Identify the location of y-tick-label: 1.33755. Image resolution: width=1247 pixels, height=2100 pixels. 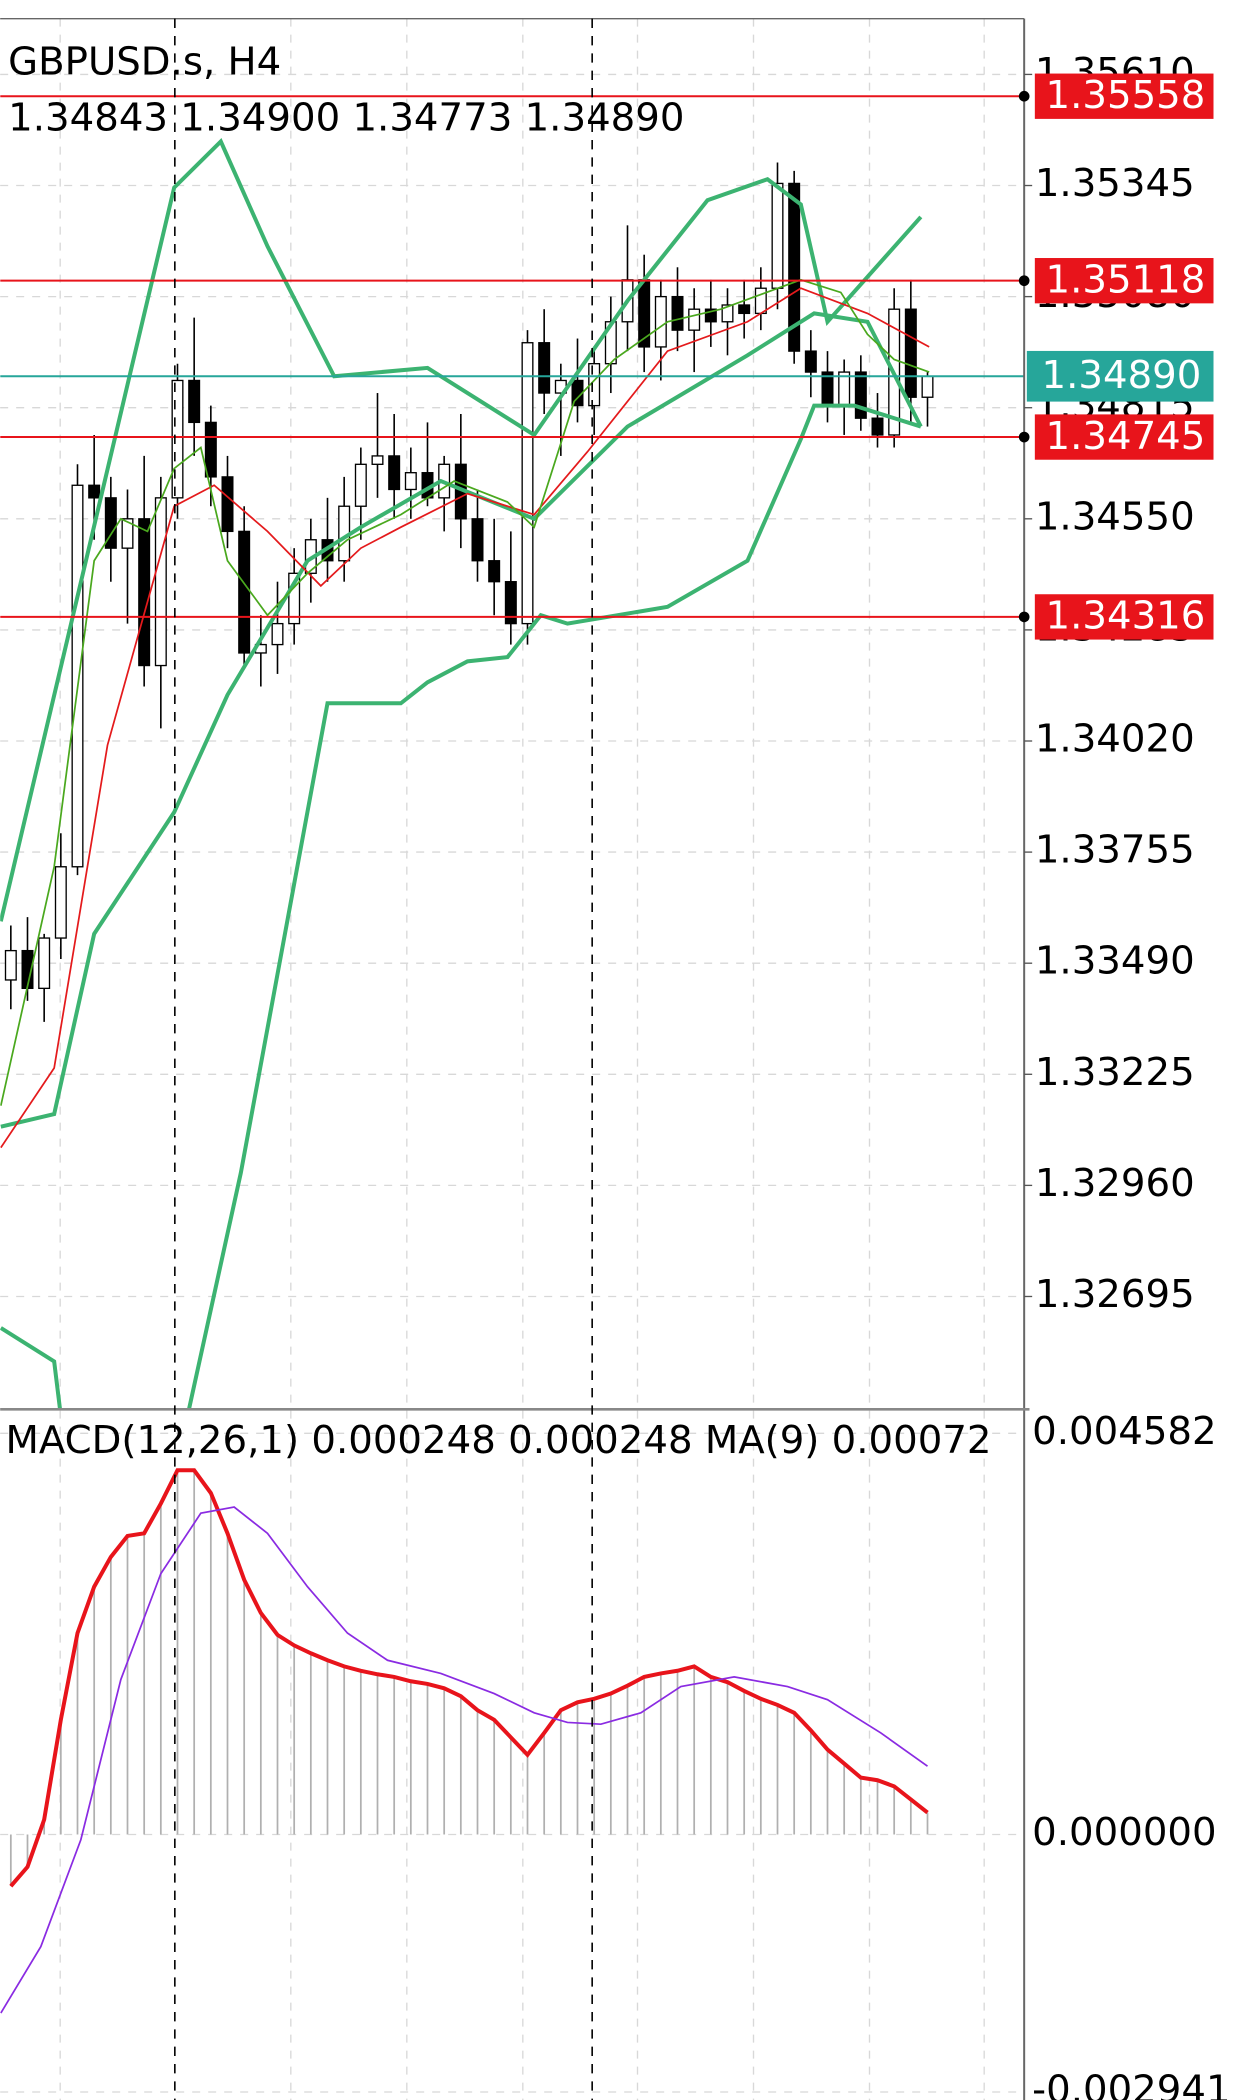
(1115, 850).